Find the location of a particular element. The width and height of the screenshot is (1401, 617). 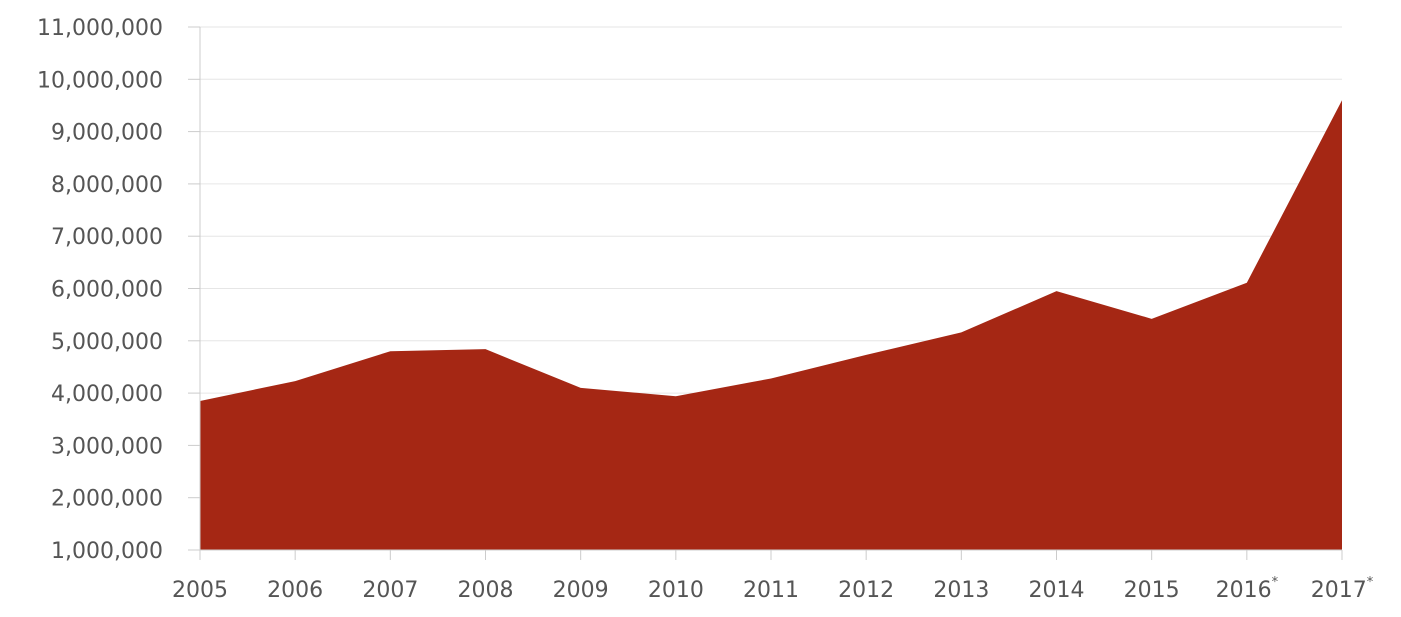

x-tick-year: 2013 is located at coordinates (961, 590).